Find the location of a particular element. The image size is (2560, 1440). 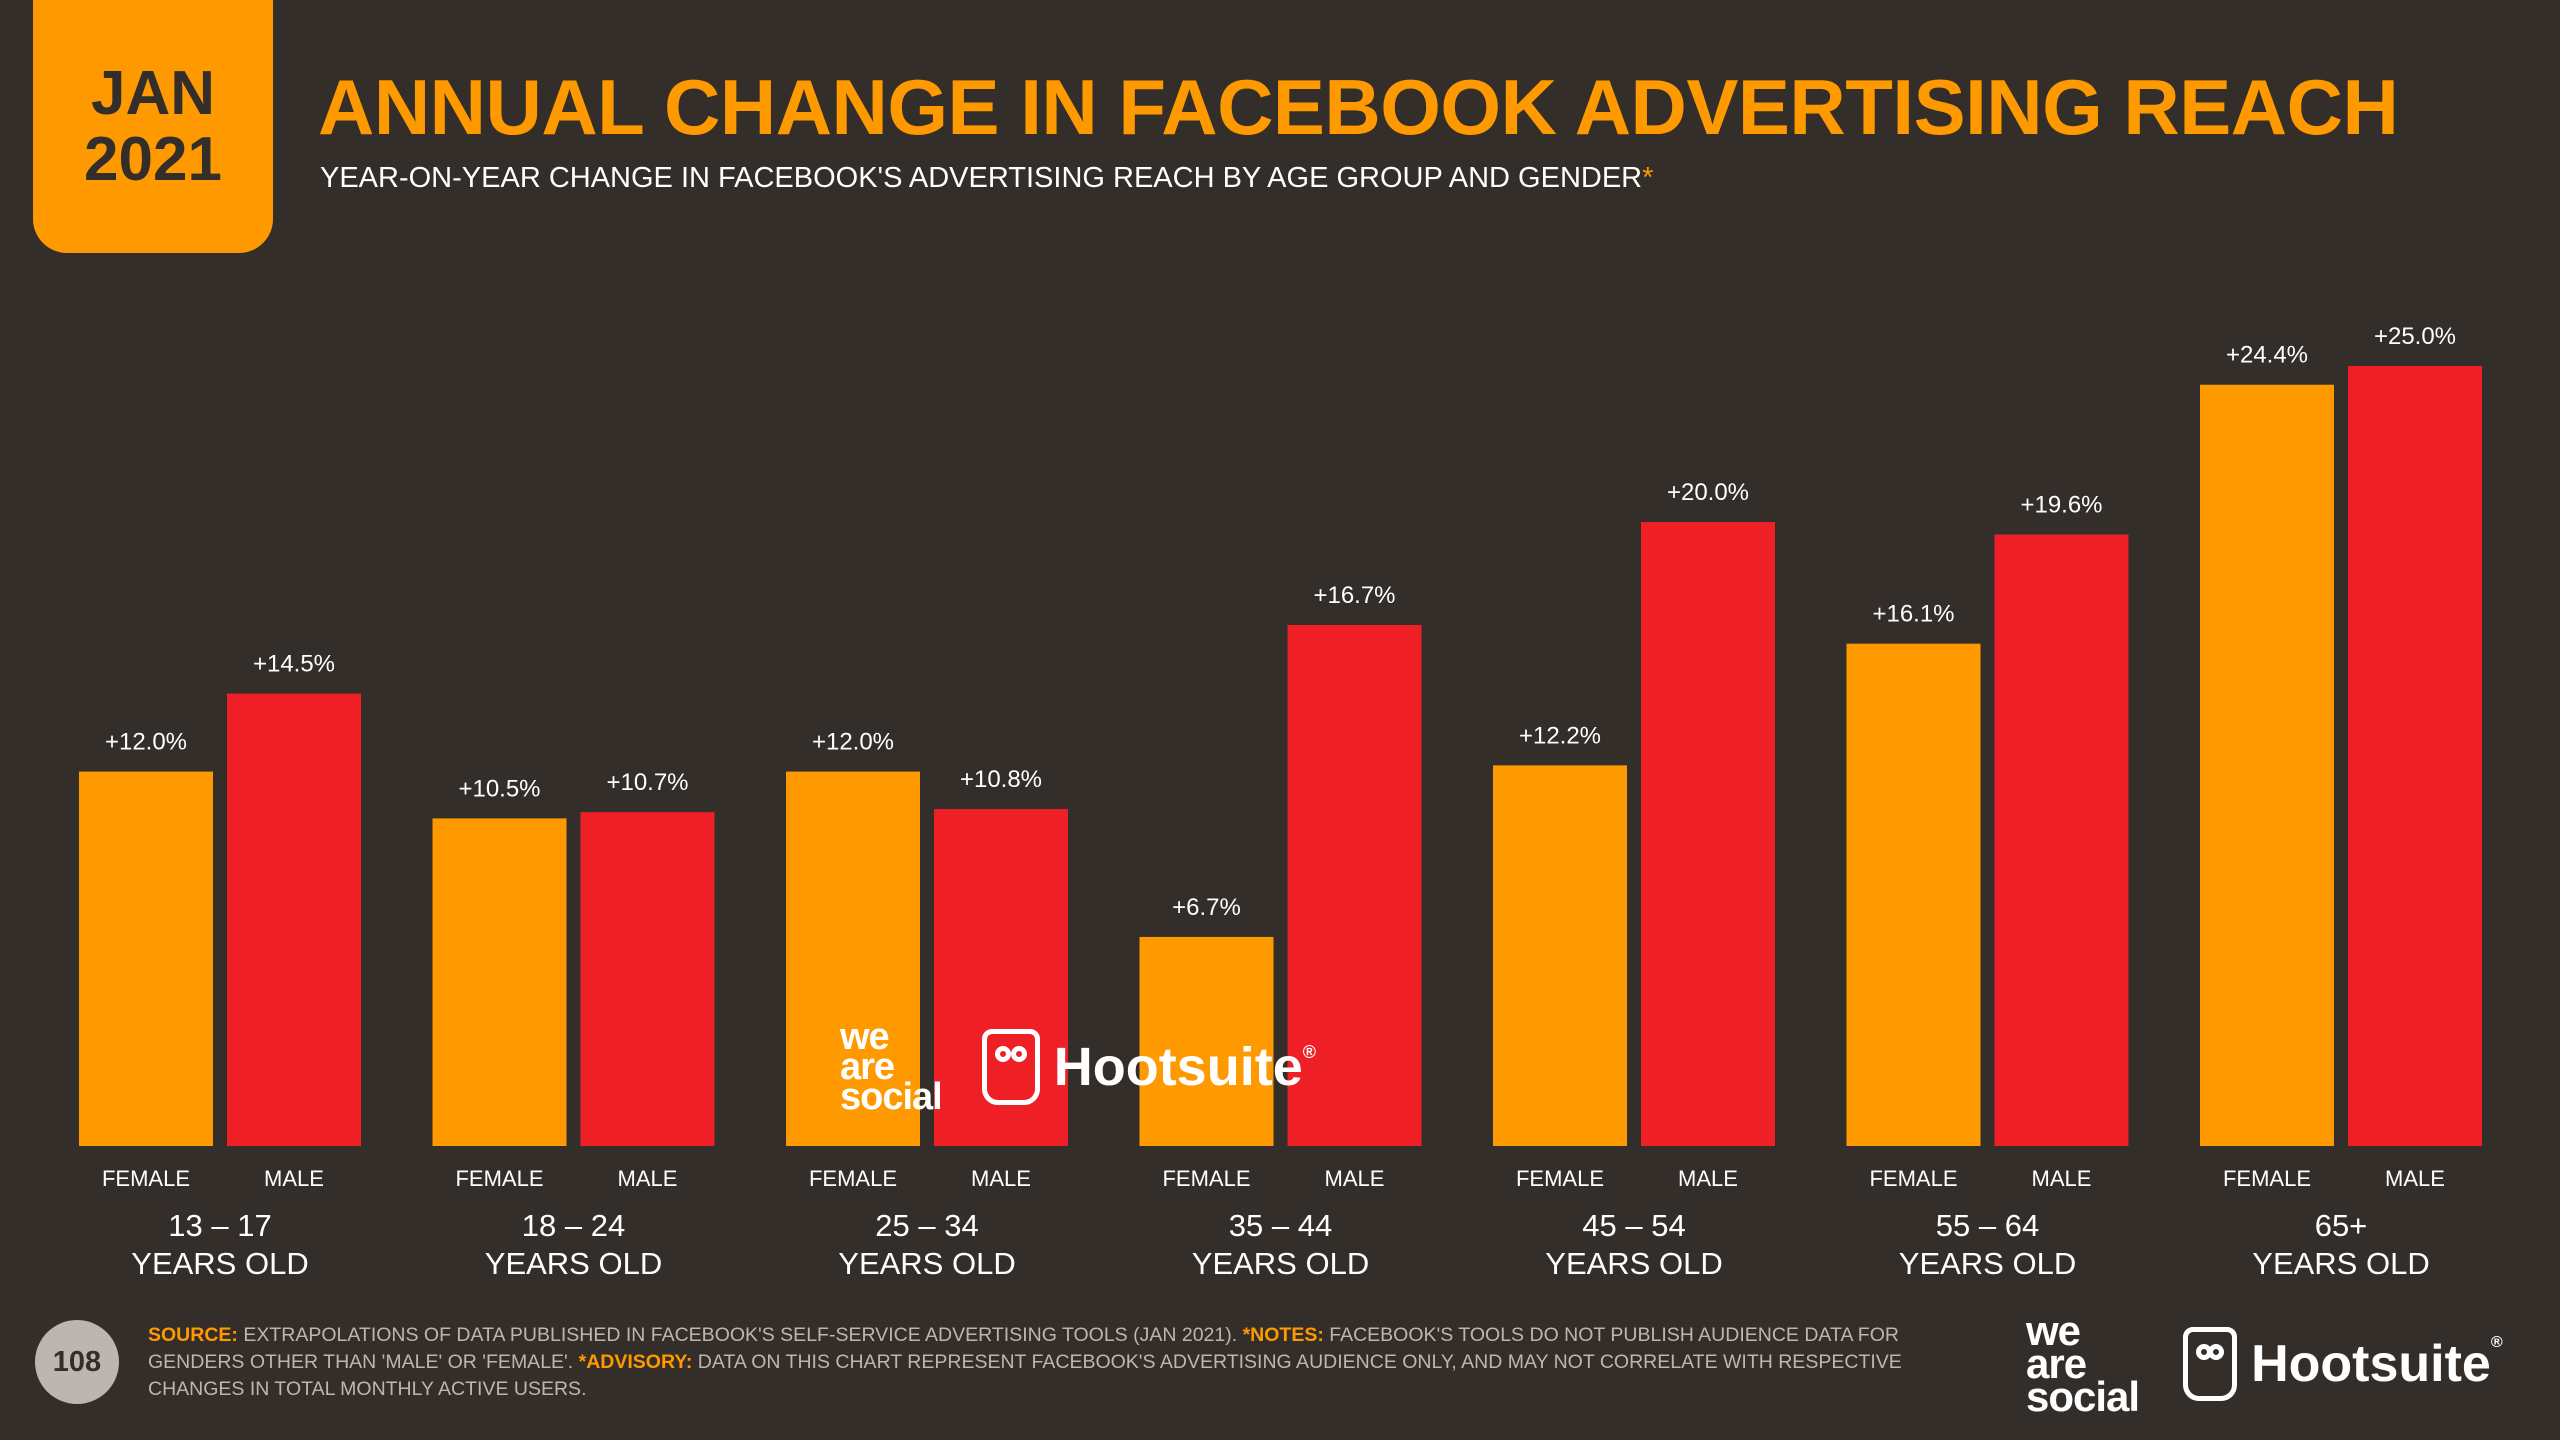

age-range-label-2: 18 – 24 is located at coordinates (573, 1225).